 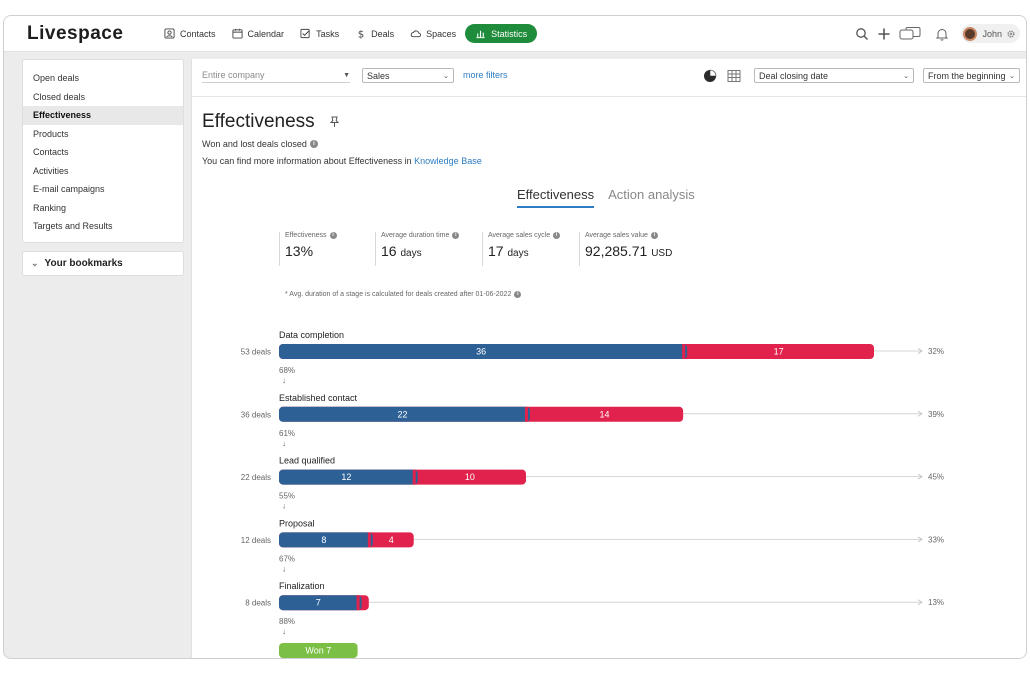 I want to click on date-field-select: Deal closing date ⌄, so click(x=834, y=75).